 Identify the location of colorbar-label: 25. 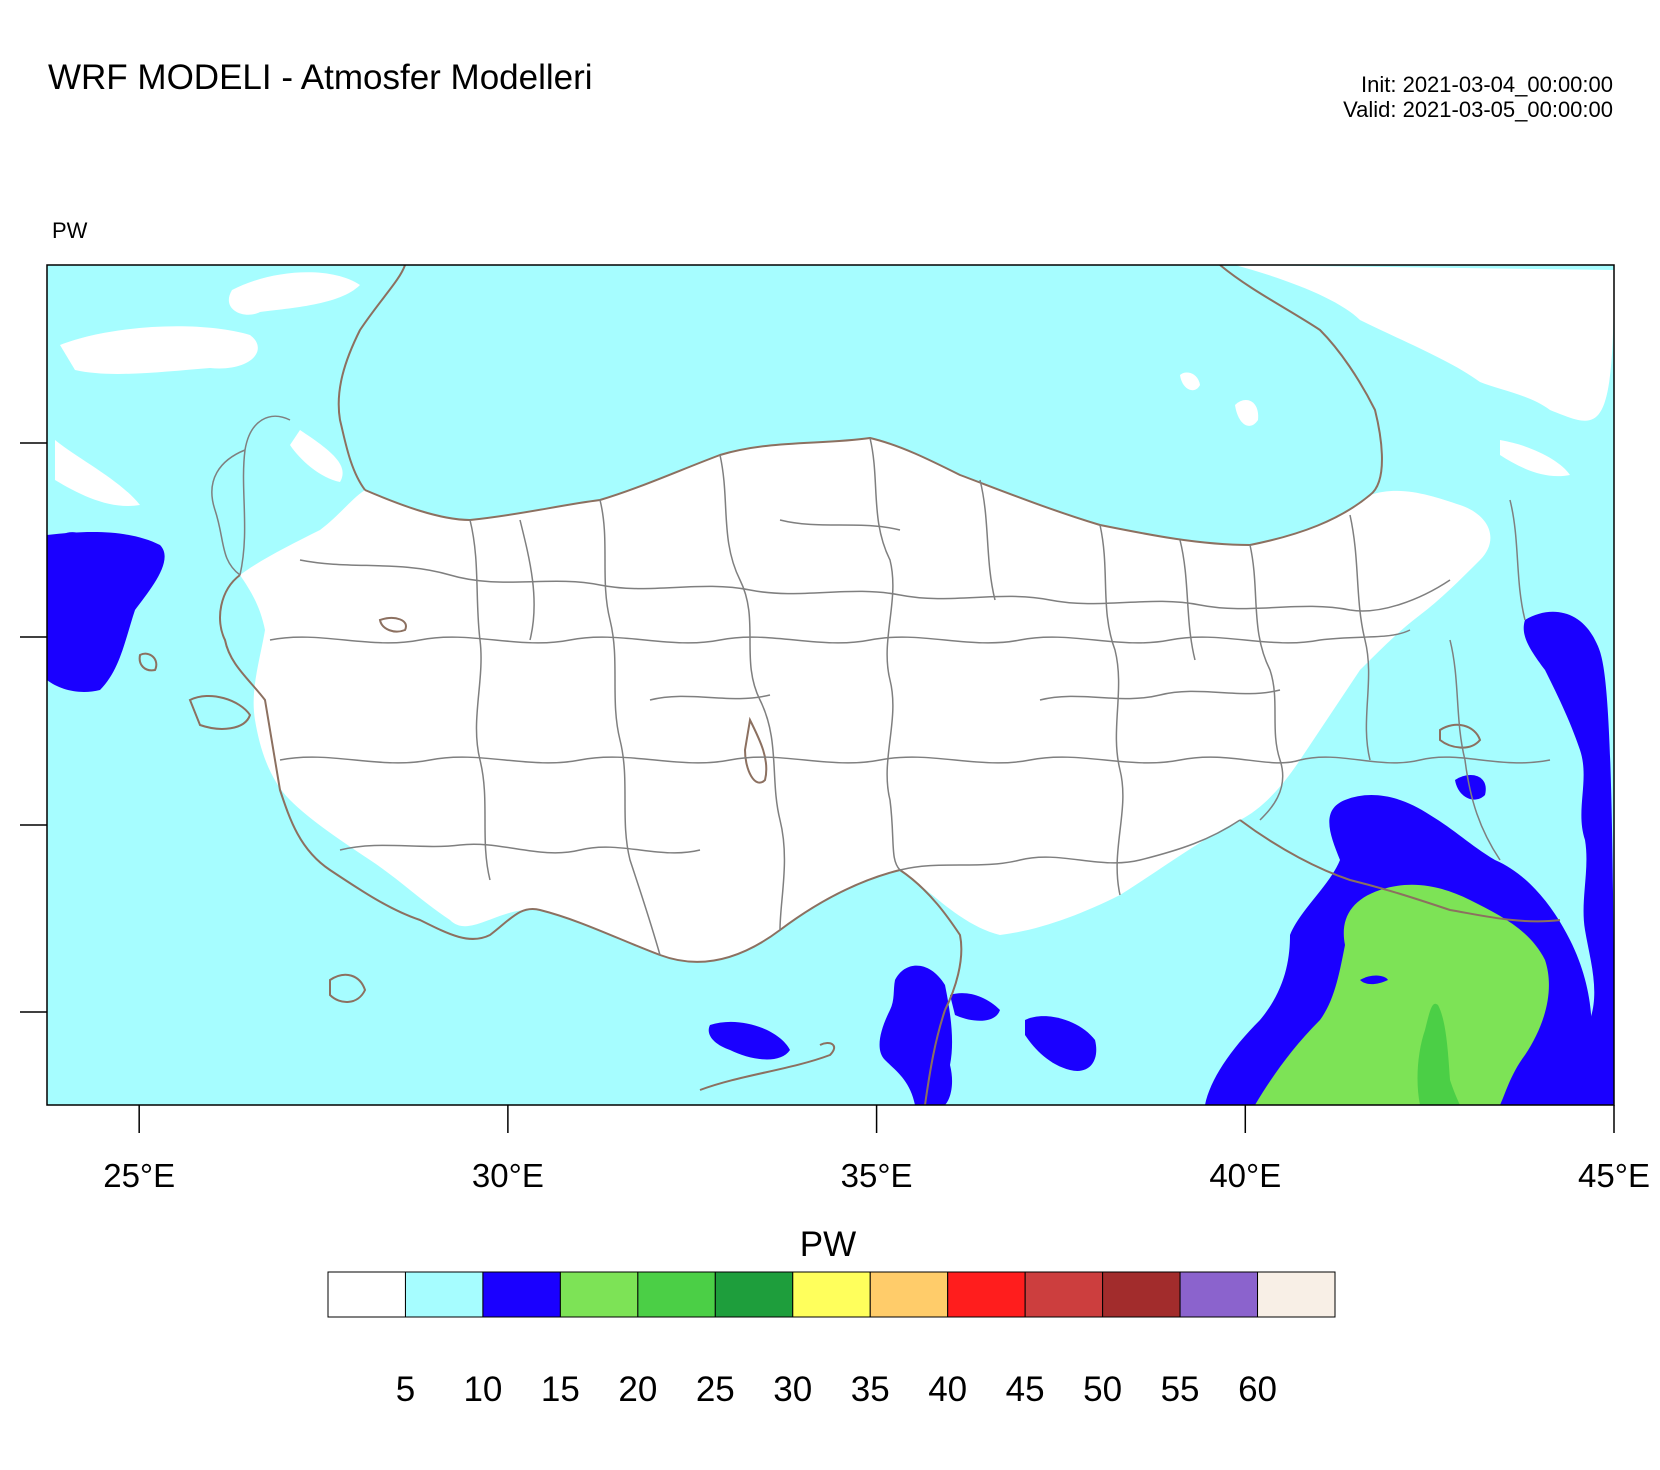
(715, 1389).